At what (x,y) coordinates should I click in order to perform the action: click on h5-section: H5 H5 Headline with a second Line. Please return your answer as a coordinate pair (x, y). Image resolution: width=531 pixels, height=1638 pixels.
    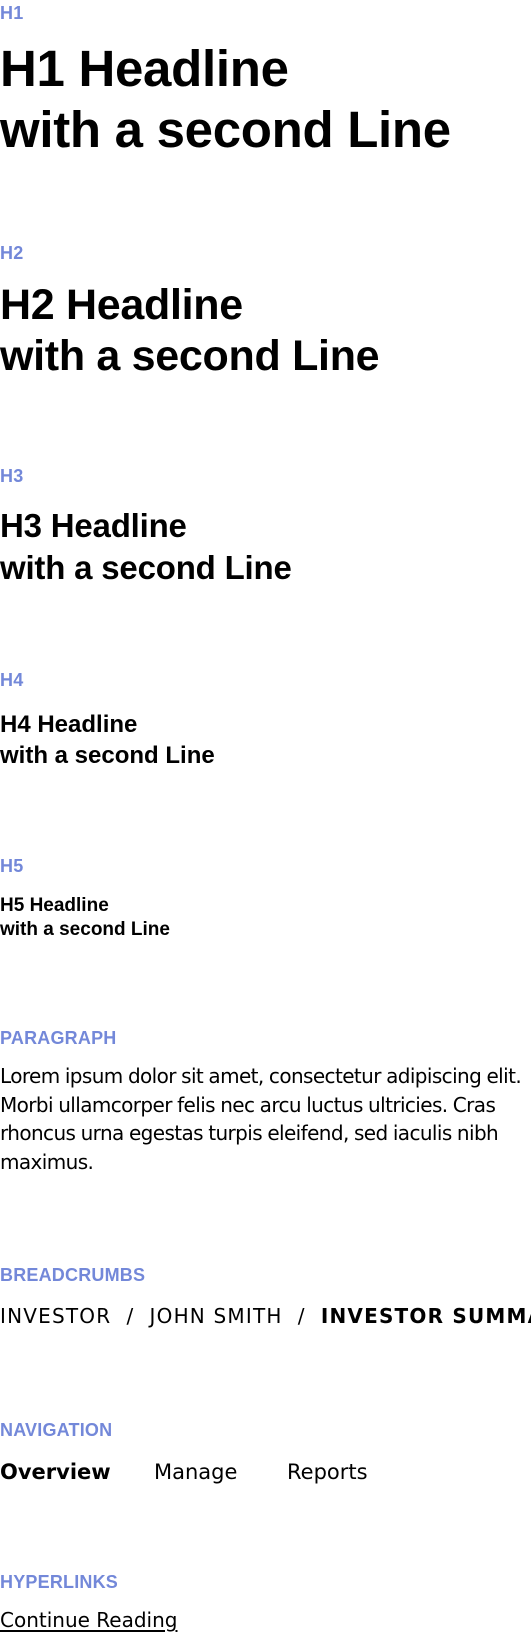
    Looking at the image, I should click on (85, 898).